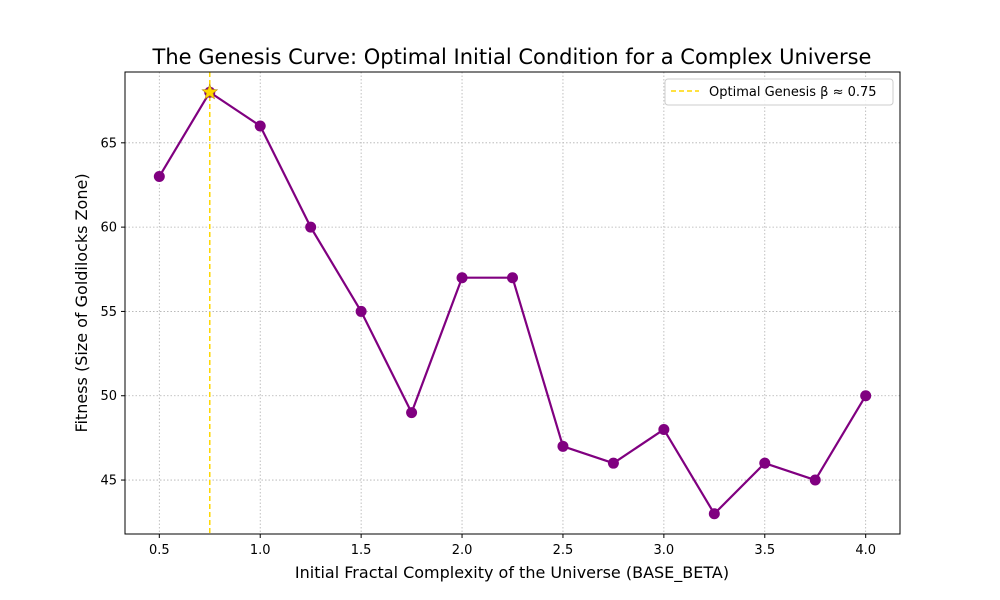  What do you see at coordinates (764, 550) in the screenshot?
I see `x-tick-label: 3.5` at bounding box center [764, 550].